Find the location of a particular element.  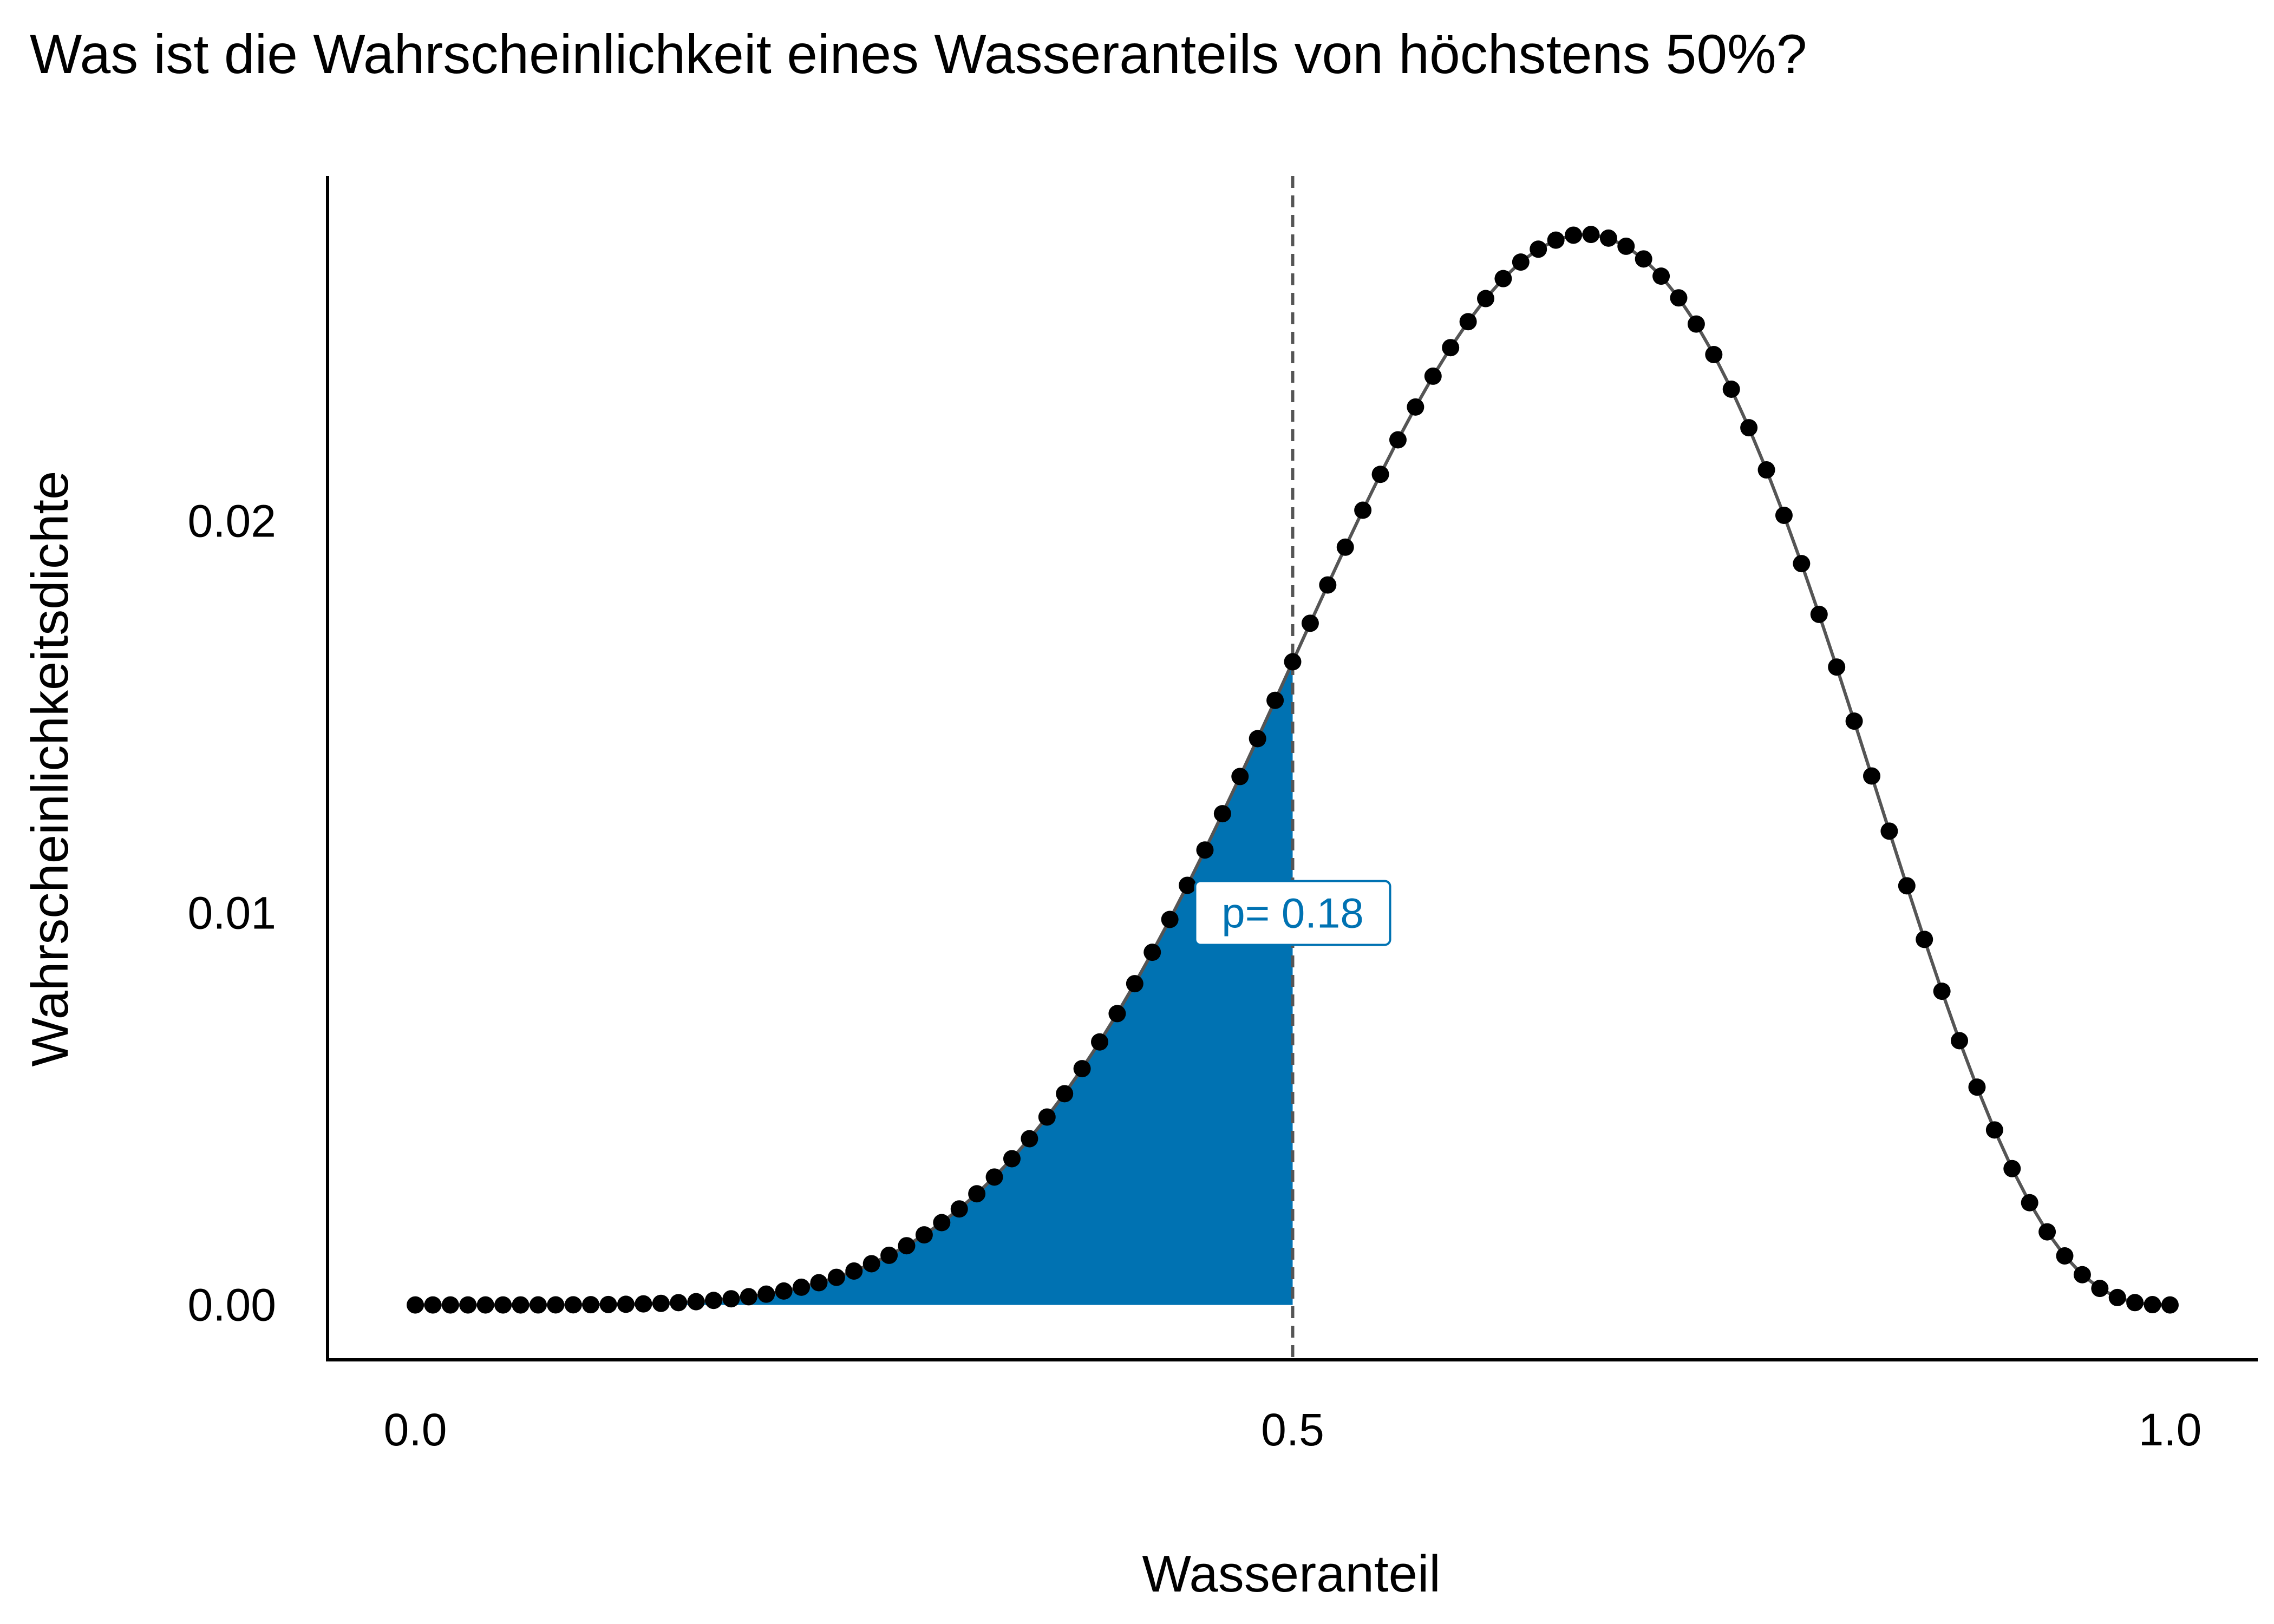

x-tick-label: 0.5 is located at coordinates (1292, 1429).